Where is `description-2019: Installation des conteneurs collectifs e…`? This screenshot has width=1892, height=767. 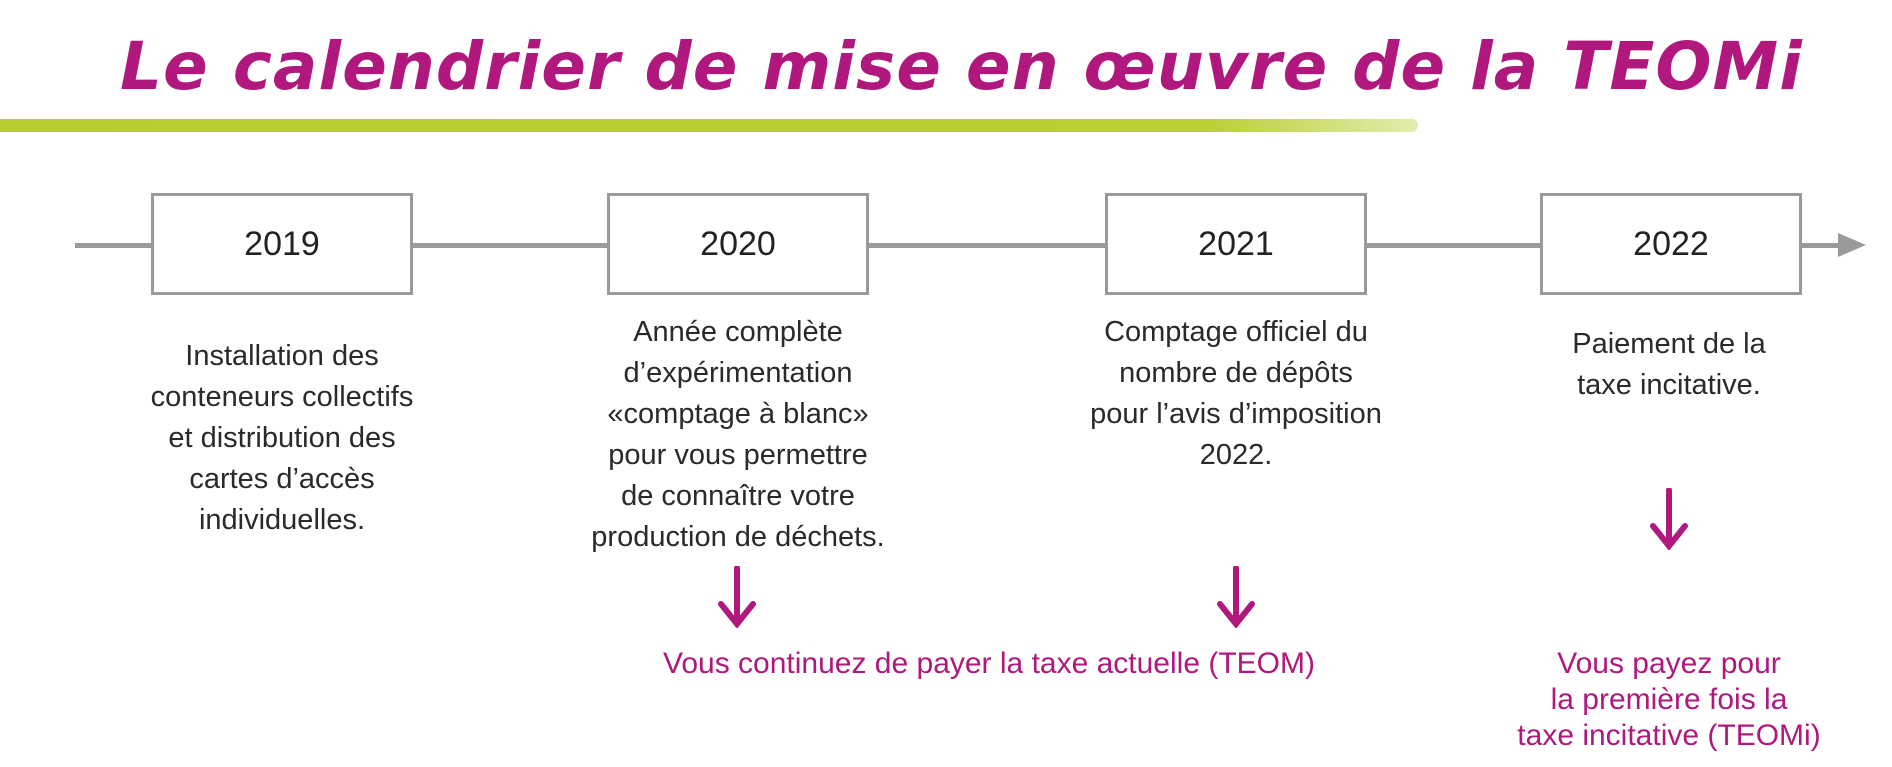 description-2019: Installation des conteneurs collectifs e… is located at coordinates (282, 438).